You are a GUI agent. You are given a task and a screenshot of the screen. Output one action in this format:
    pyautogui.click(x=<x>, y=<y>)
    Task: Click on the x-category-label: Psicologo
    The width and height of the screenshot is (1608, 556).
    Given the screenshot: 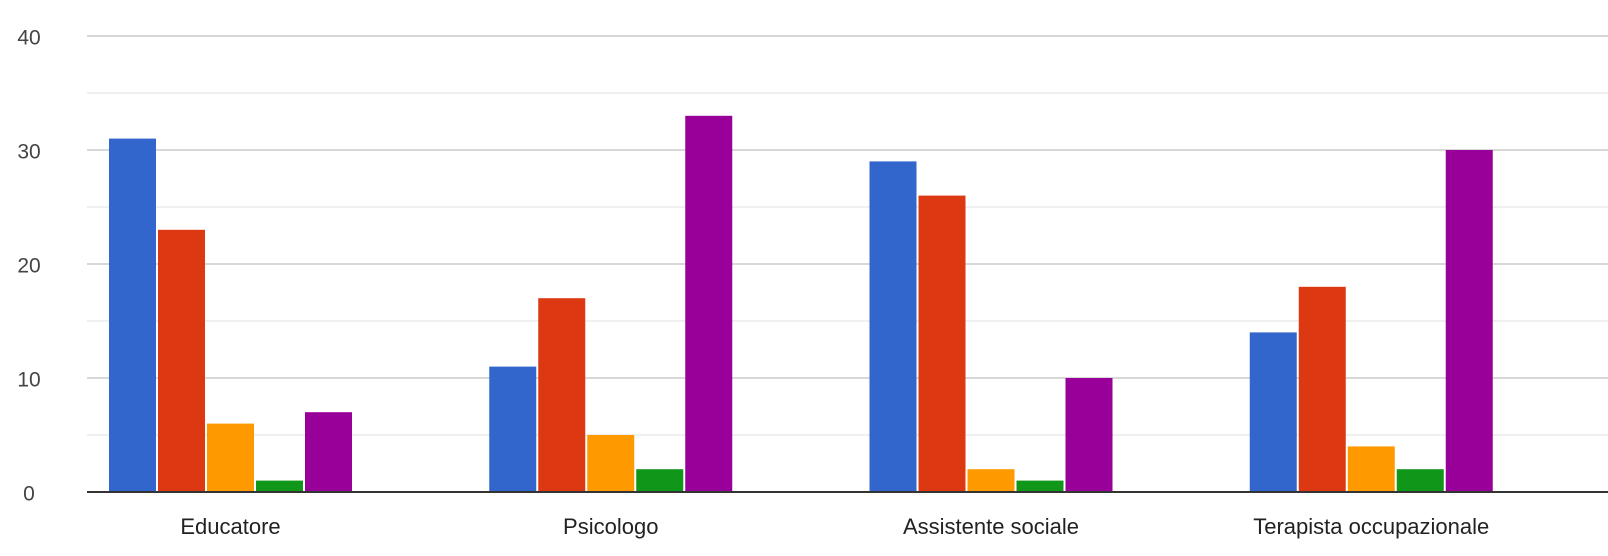 What is the action you would take?
    pyautogui.click(x=610, y=526)
    